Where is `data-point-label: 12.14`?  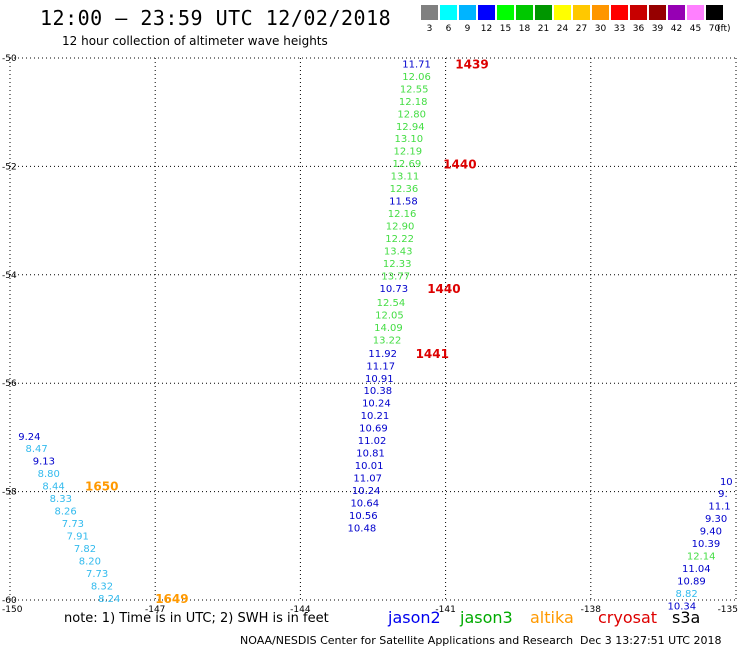 data-point-label: 12.14 is located at coordinates (701, 557).